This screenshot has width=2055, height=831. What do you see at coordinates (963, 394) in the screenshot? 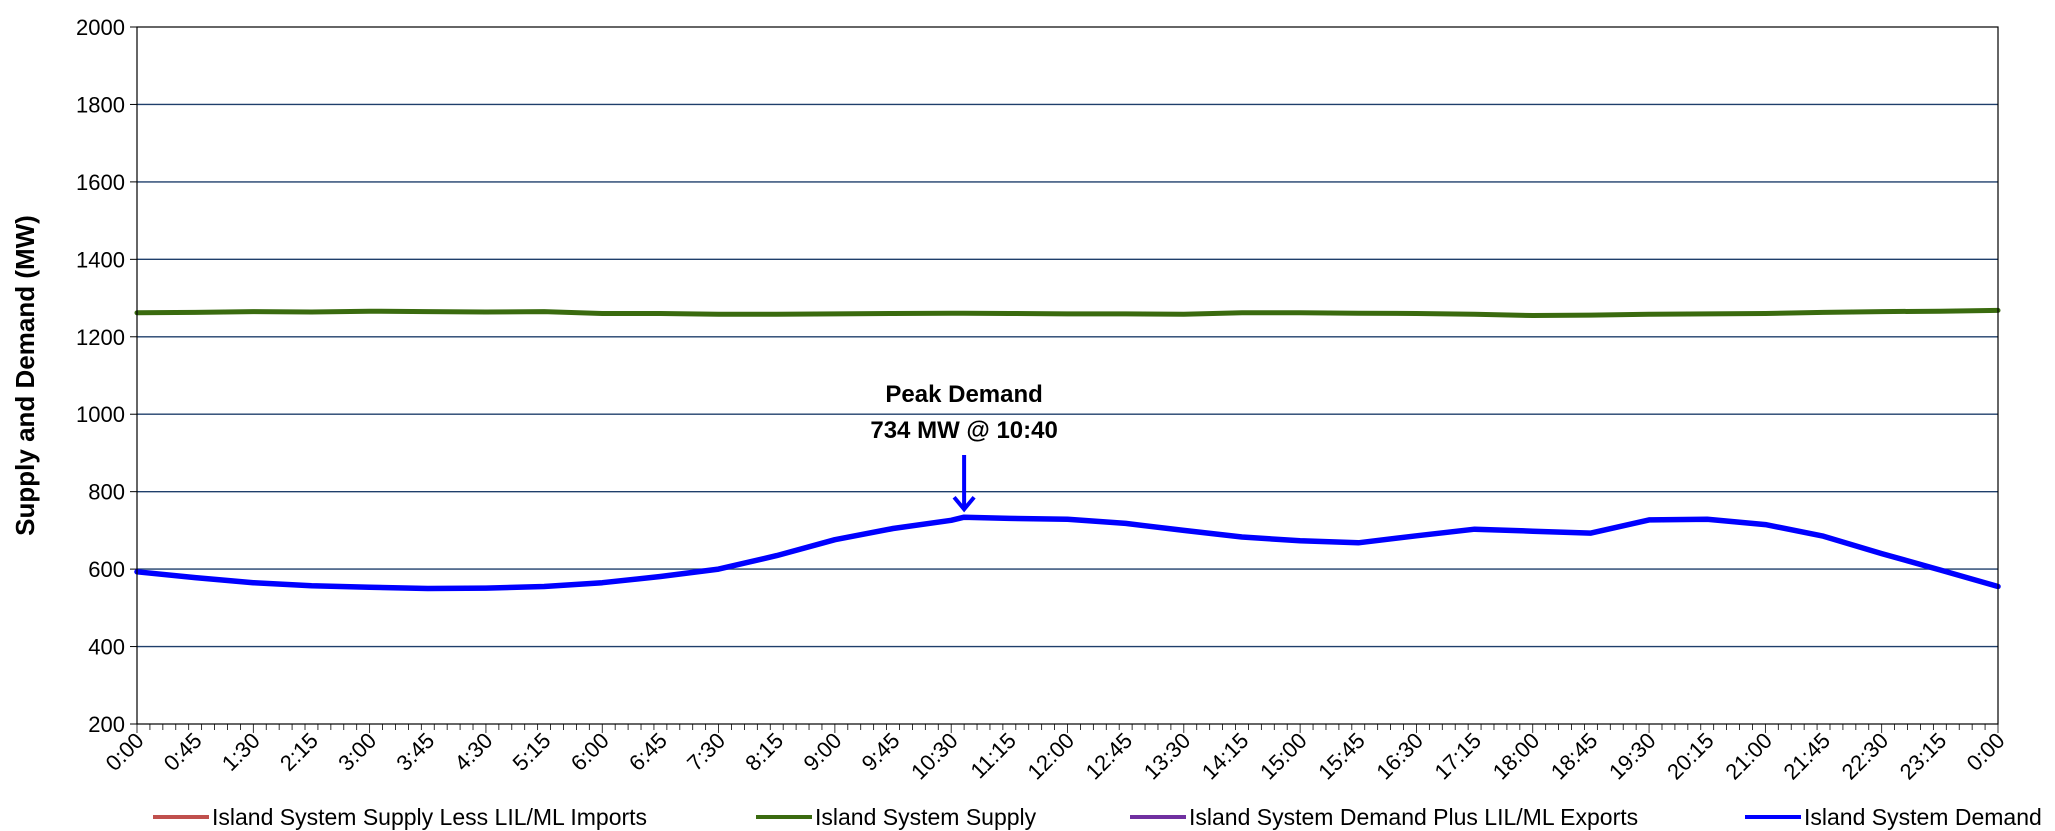
I see `peak-annotation-title: Peak Demand` at bounding box center [963, 394].